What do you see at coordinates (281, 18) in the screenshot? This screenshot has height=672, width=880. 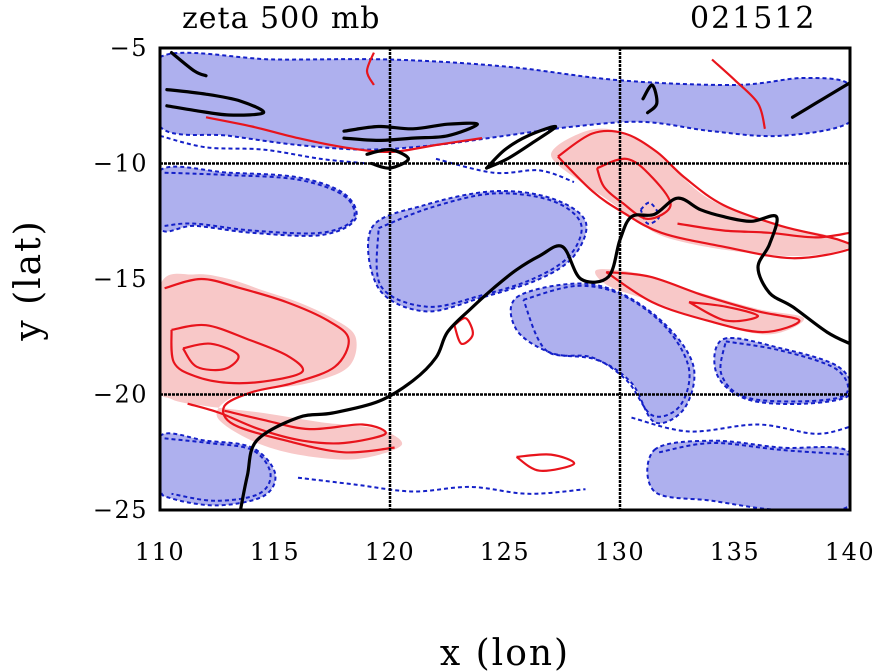 I see `title-left: zeta 500 mb` at bounding box center [281, 18].